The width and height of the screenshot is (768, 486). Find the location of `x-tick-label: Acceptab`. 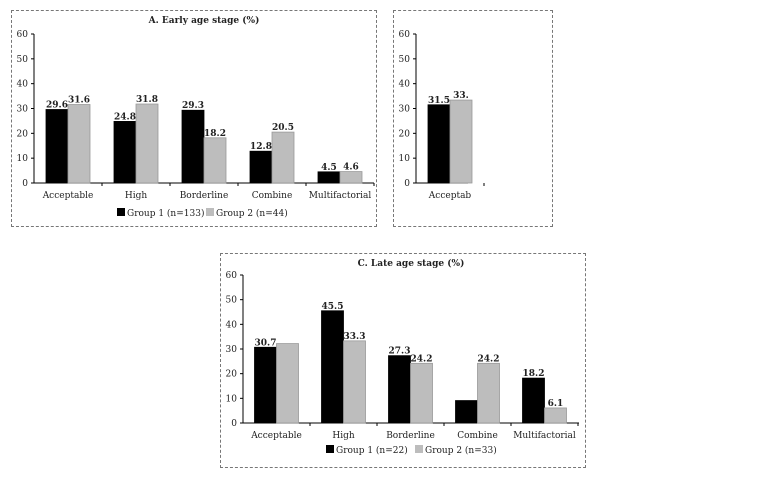

x-tick-label: Acceptab is located at coordinates (450, 196).